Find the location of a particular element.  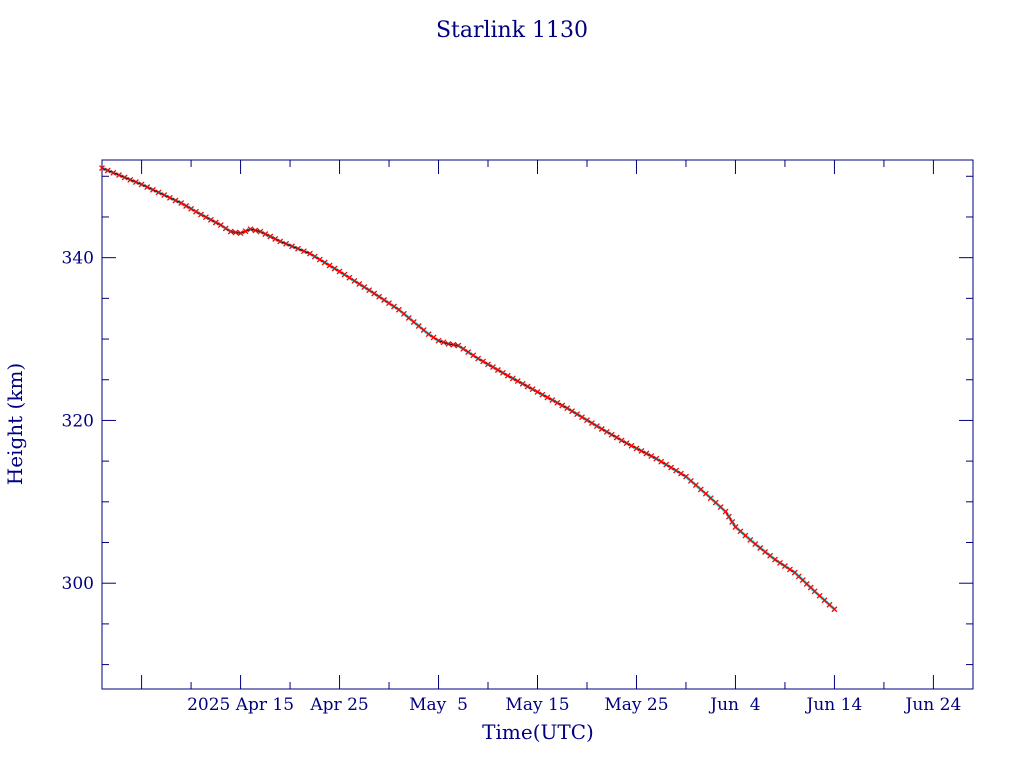

y-tick-label: 320 is located at coordinates (78, 421).